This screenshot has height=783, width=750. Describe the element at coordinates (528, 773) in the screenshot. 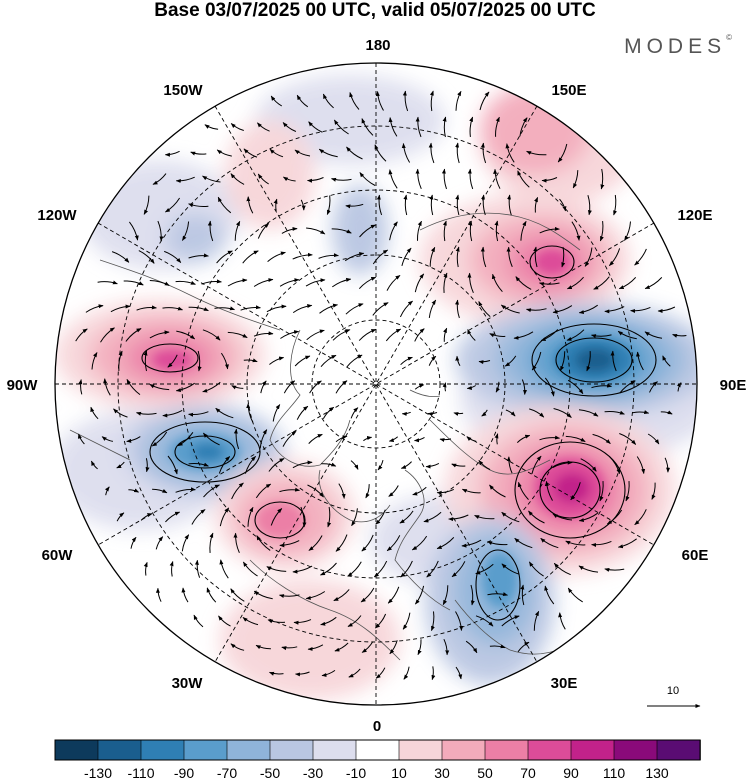

I see `colorbar-tick-label: 70` at that location.